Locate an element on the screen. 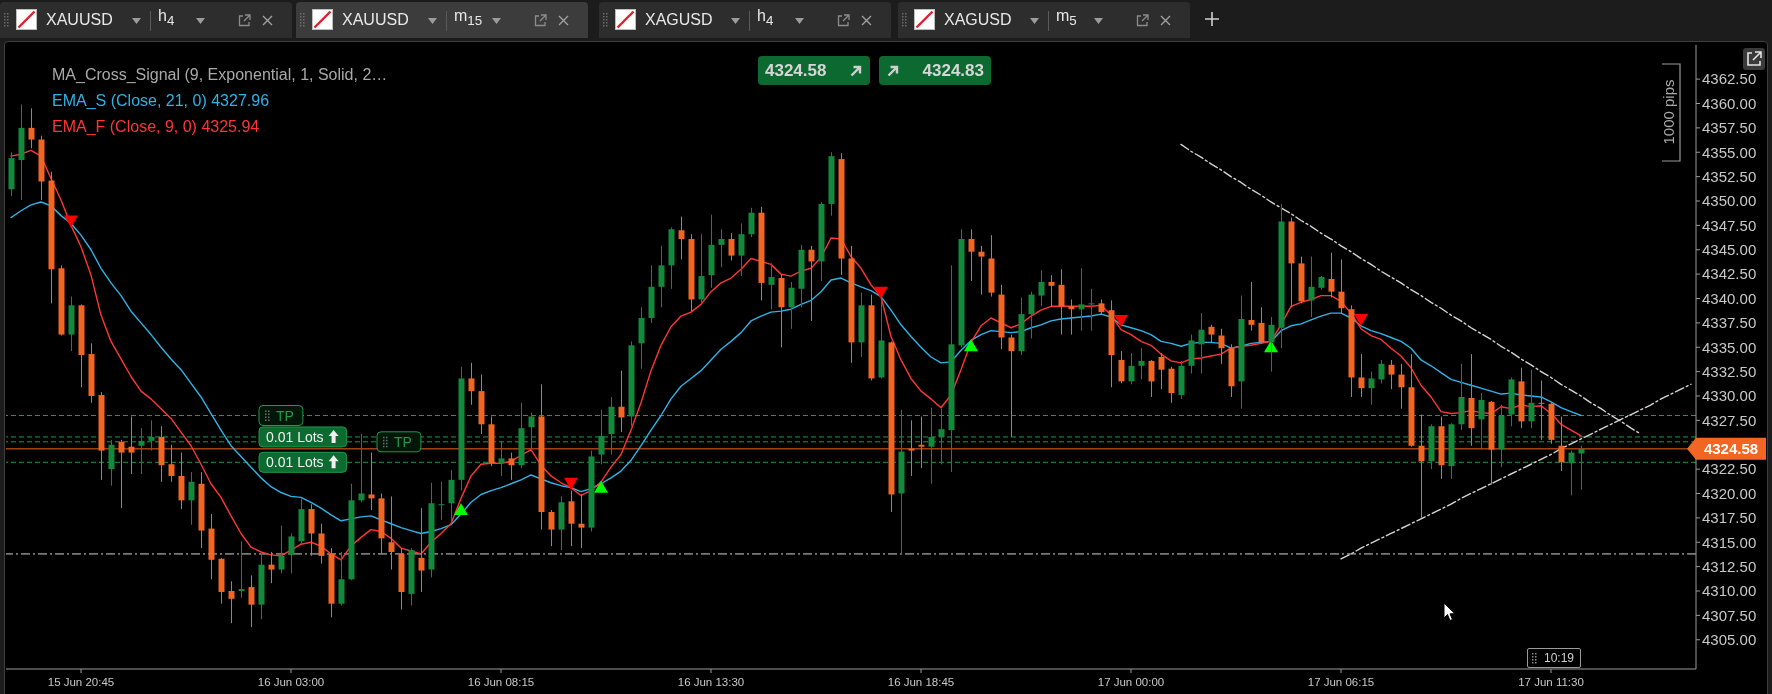  y-tick-label: 4332.50 is located at coordinates (1729, 371).